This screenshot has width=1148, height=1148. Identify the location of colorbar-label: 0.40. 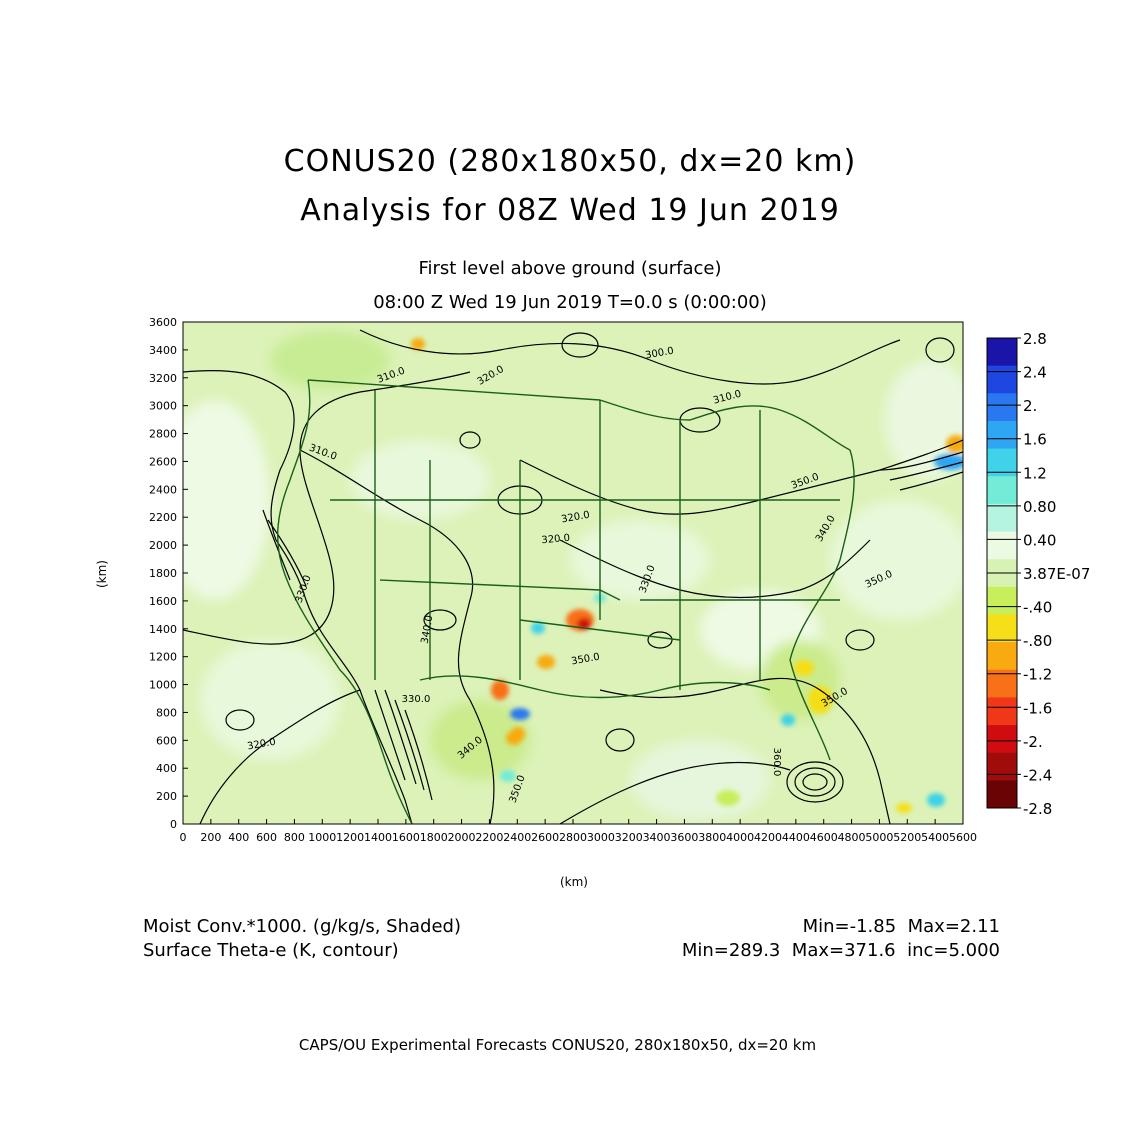
(1039, 540).